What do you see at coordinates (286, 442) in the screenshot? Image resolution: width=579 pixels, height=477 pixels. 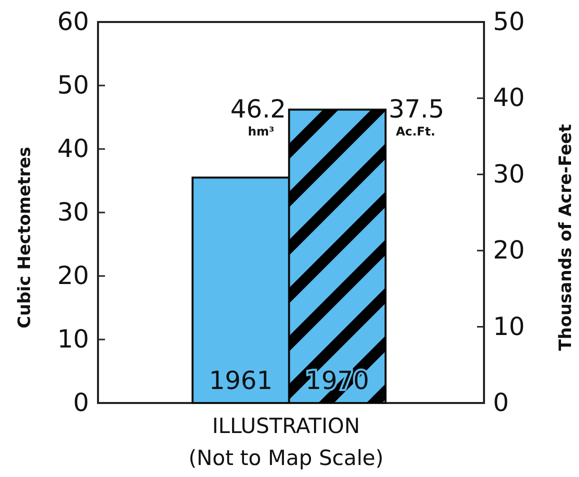 I see `x-axis-title: ILLUSTRATION (Not to Map Scale)` at bounding box center [286, 442].